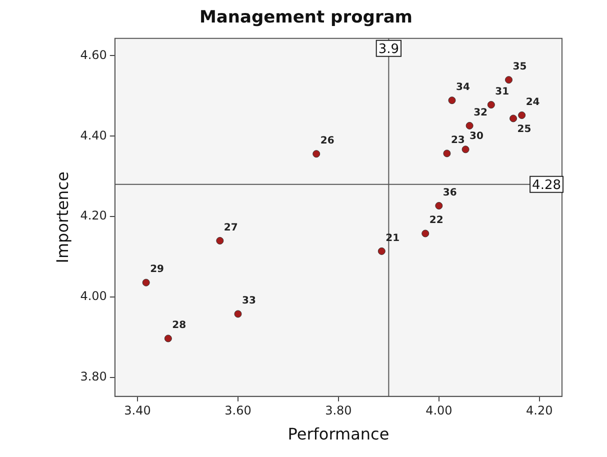 The height and width of the screenshot is (457, 607). What do you see at coordinates (93, 135) in the screenshot?
I see `y-tick-label: 4.40` at bounding box center [93, 135].